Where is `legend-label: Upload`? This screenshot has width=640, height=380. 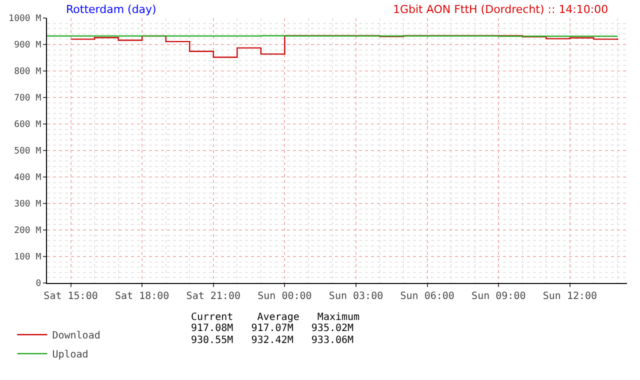 legend-label: Upload is located at coordinates (70, 355).